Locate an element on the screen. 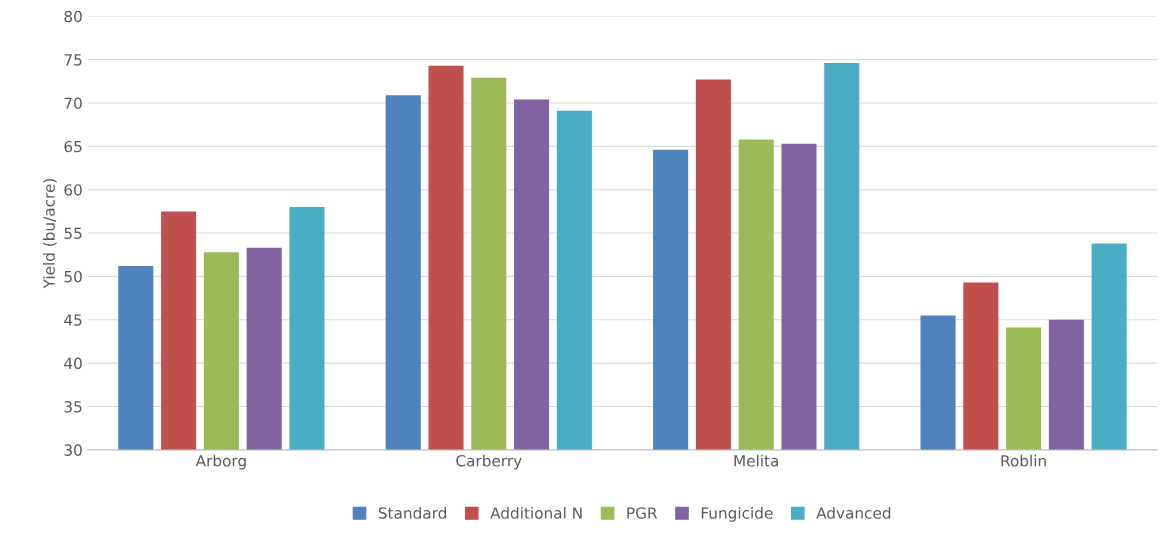  legend-label: Standard is located at coordinates (412, 512).